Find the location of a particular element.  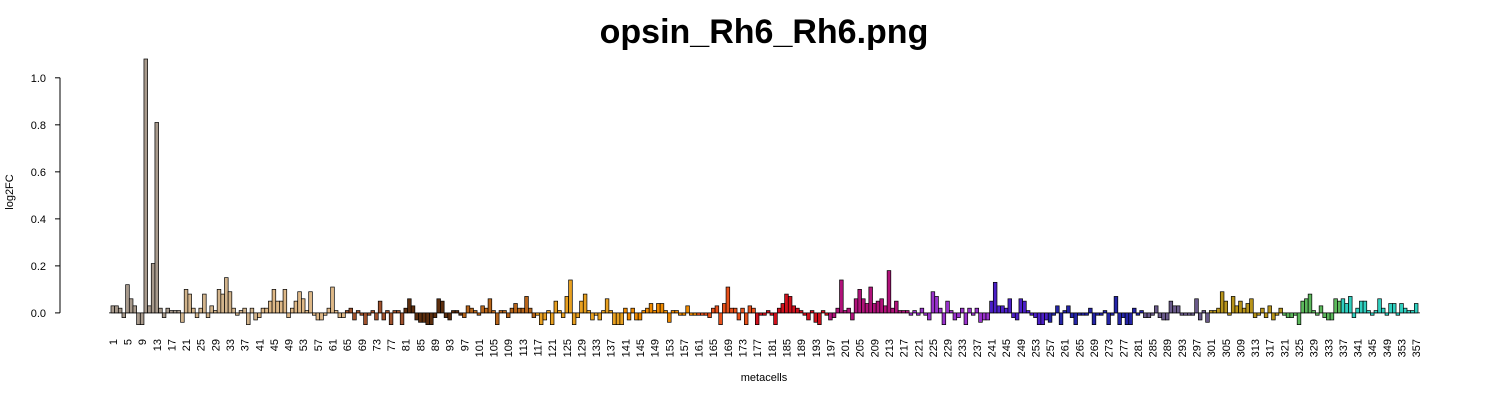

x-tick-label: 309 is located at coordinates (1241, 348).